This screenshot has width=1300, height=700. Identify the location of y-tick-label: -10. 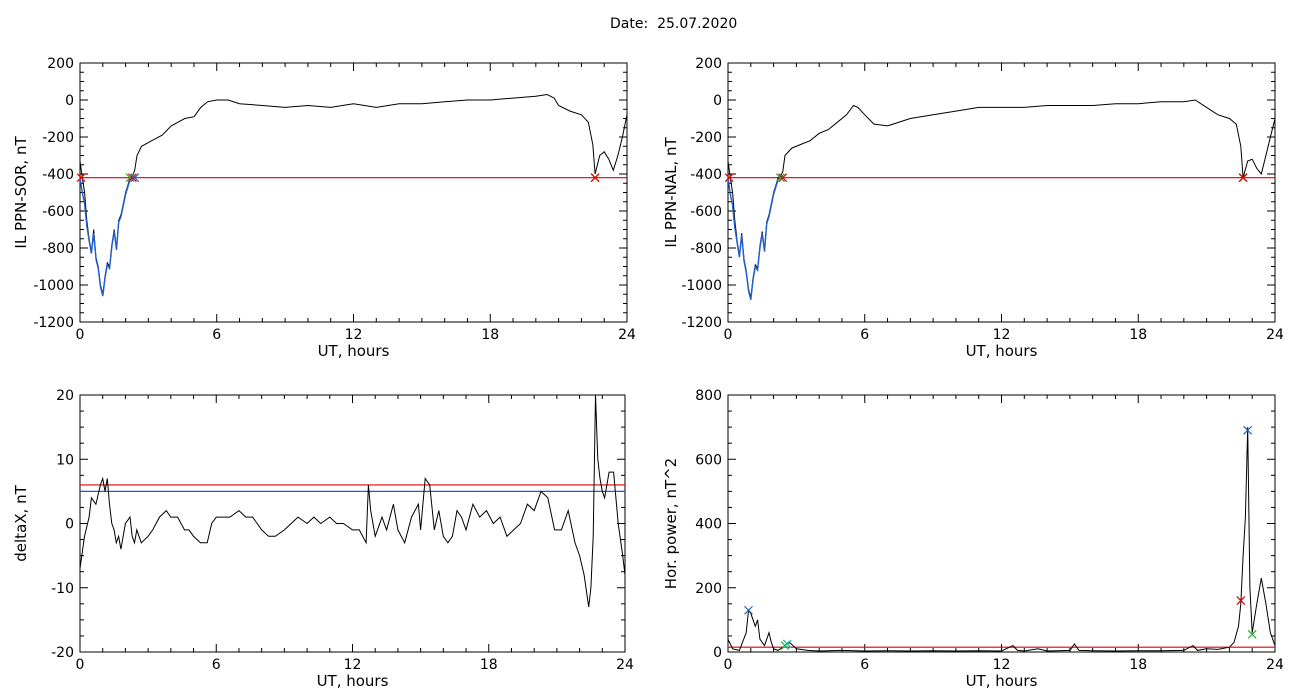
(62, 589).